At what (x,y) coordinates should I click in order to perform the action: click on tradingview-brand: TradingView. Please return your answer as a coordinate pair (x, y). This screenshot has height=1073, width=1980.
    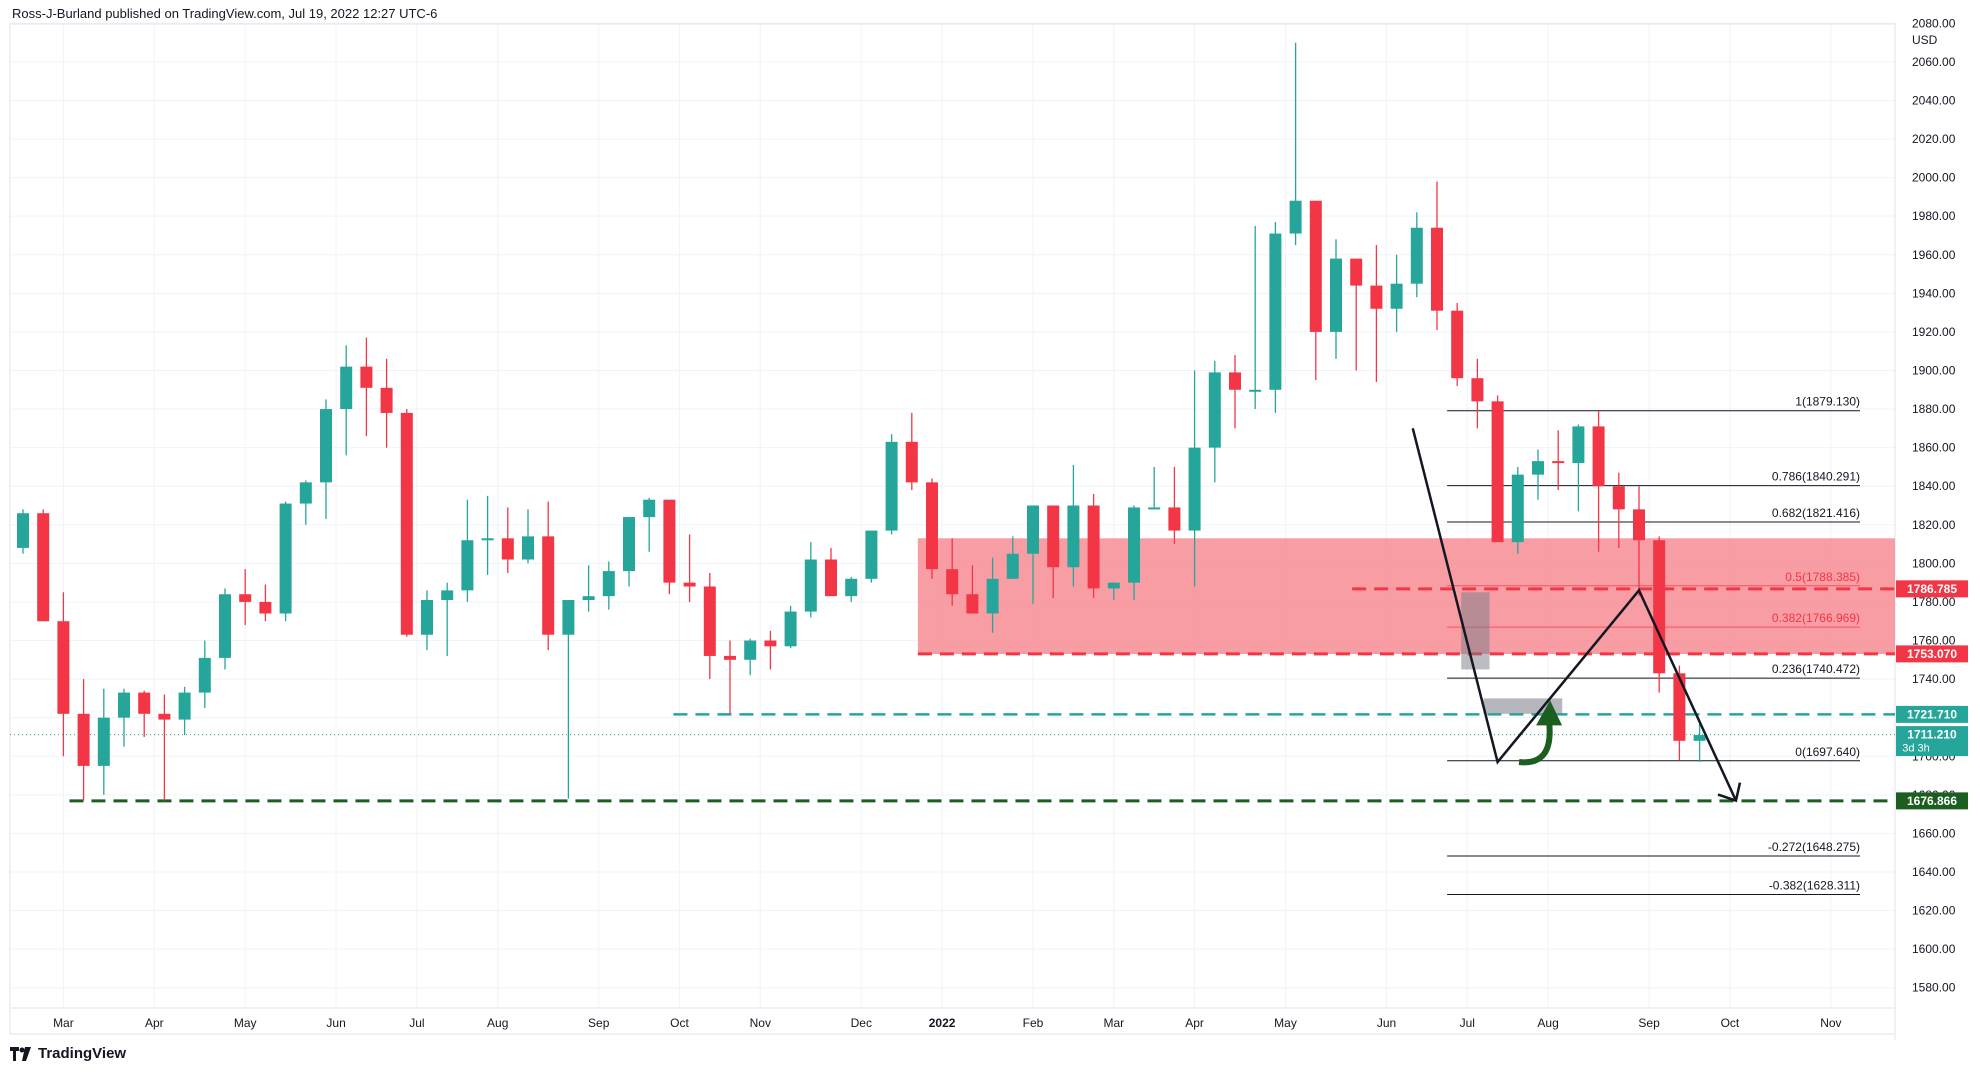
    Looking at the image, I should click on (68, 1053).